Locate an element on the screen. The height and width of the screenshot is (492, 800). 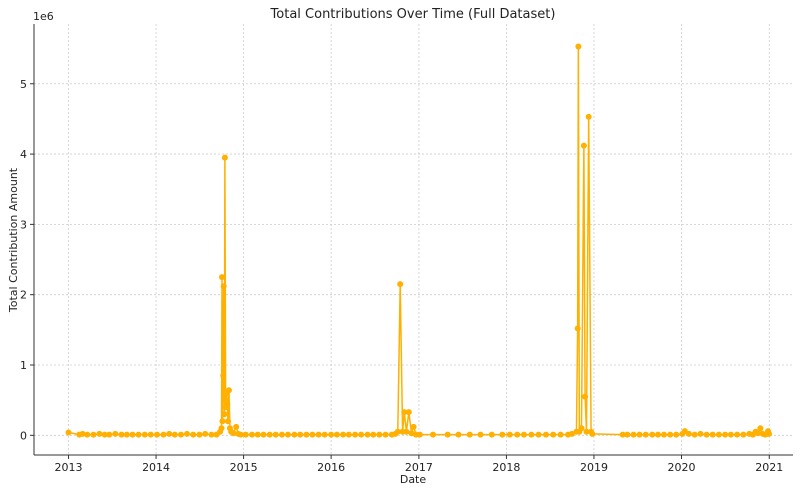
y-tick-label: 1 is located at coordinates (23, 365).